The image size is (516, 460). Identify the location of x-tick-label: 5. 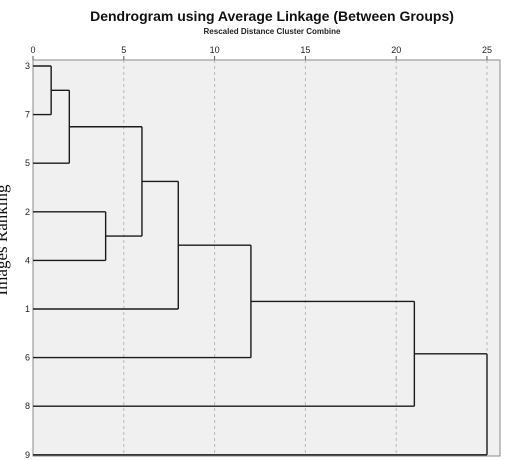
(123, 50).